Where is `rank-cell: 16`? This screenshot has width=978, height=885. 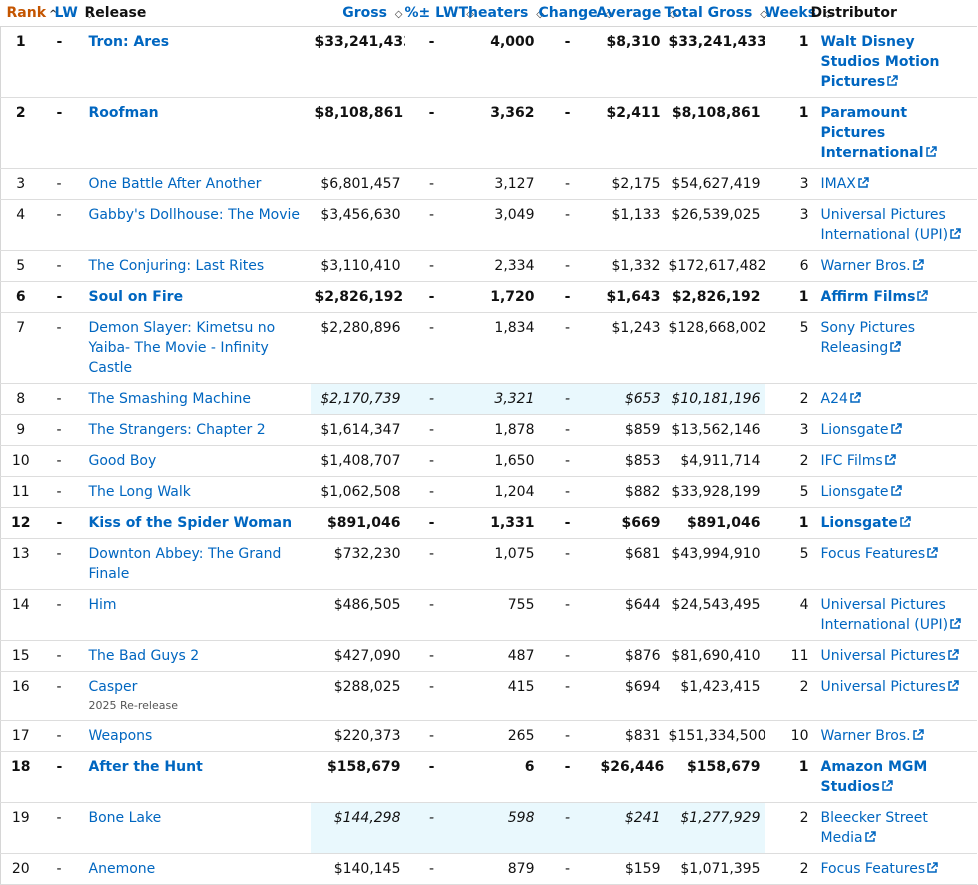 rank-cell: 16 is located at coordinates (27, 696).